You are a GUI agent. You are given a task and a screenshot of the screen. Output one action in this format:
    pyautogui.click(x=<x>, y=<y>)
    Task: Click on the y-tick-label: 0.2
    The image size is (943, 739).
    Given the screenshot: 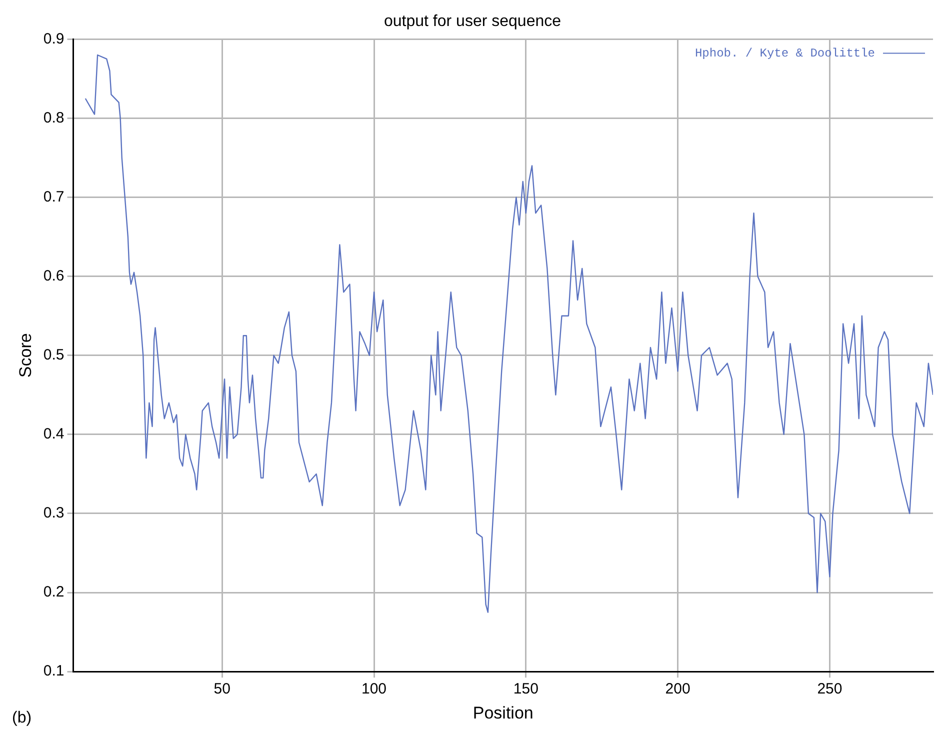 What is the action you would take?
    pyautogui.click(x=53, y=592)
    